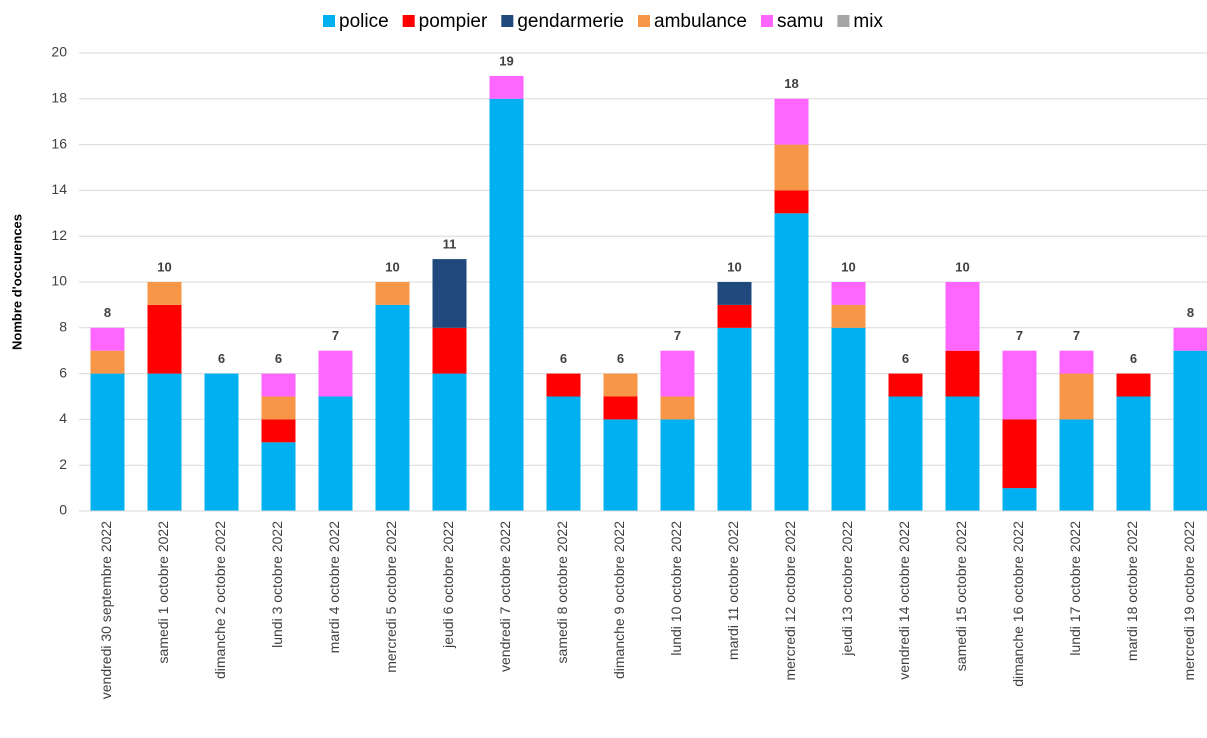  I want to click on y-tick-label: 6, so click(63, 372).